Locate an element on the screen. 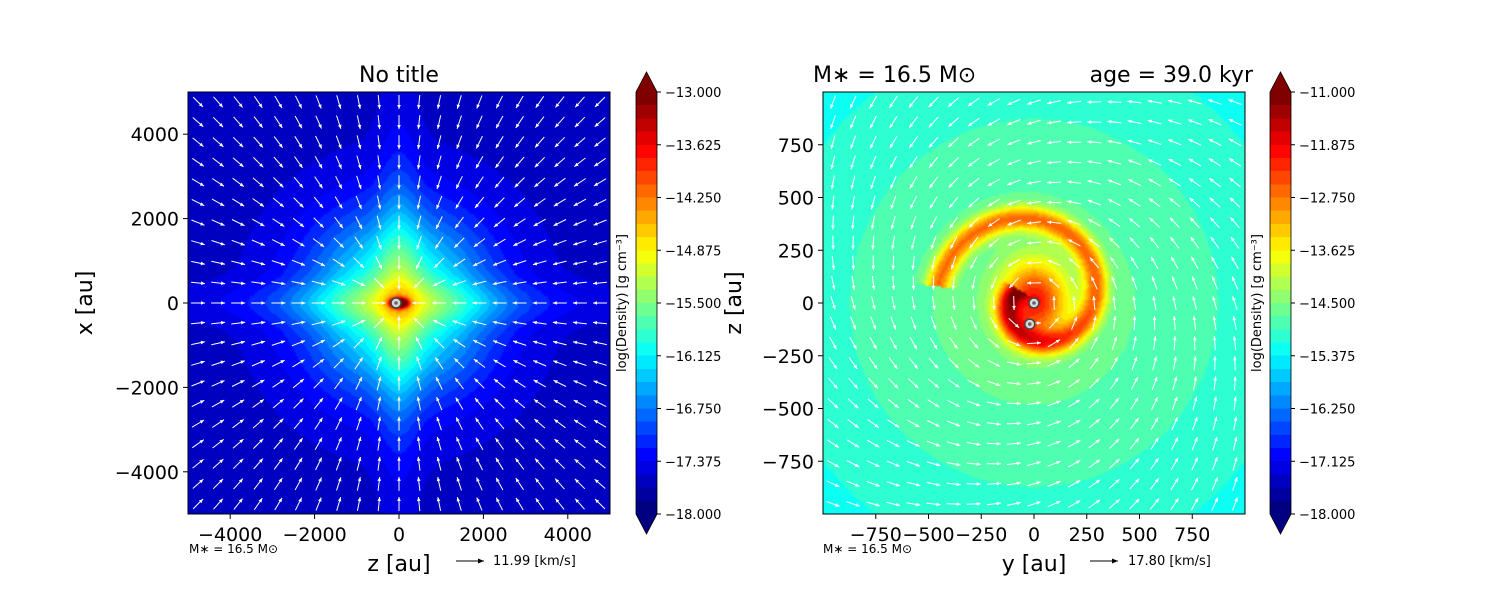 The width and height of the screenshot is (1500, 600). right-ylabel: z [au] is located at coordinates (734, 302).